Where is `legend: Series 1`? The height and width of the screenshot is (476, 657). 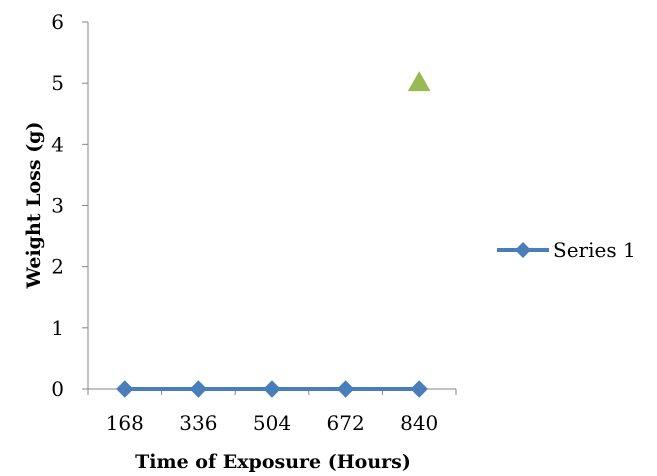
legend: Series 1 is located at coordinates (566, 250).